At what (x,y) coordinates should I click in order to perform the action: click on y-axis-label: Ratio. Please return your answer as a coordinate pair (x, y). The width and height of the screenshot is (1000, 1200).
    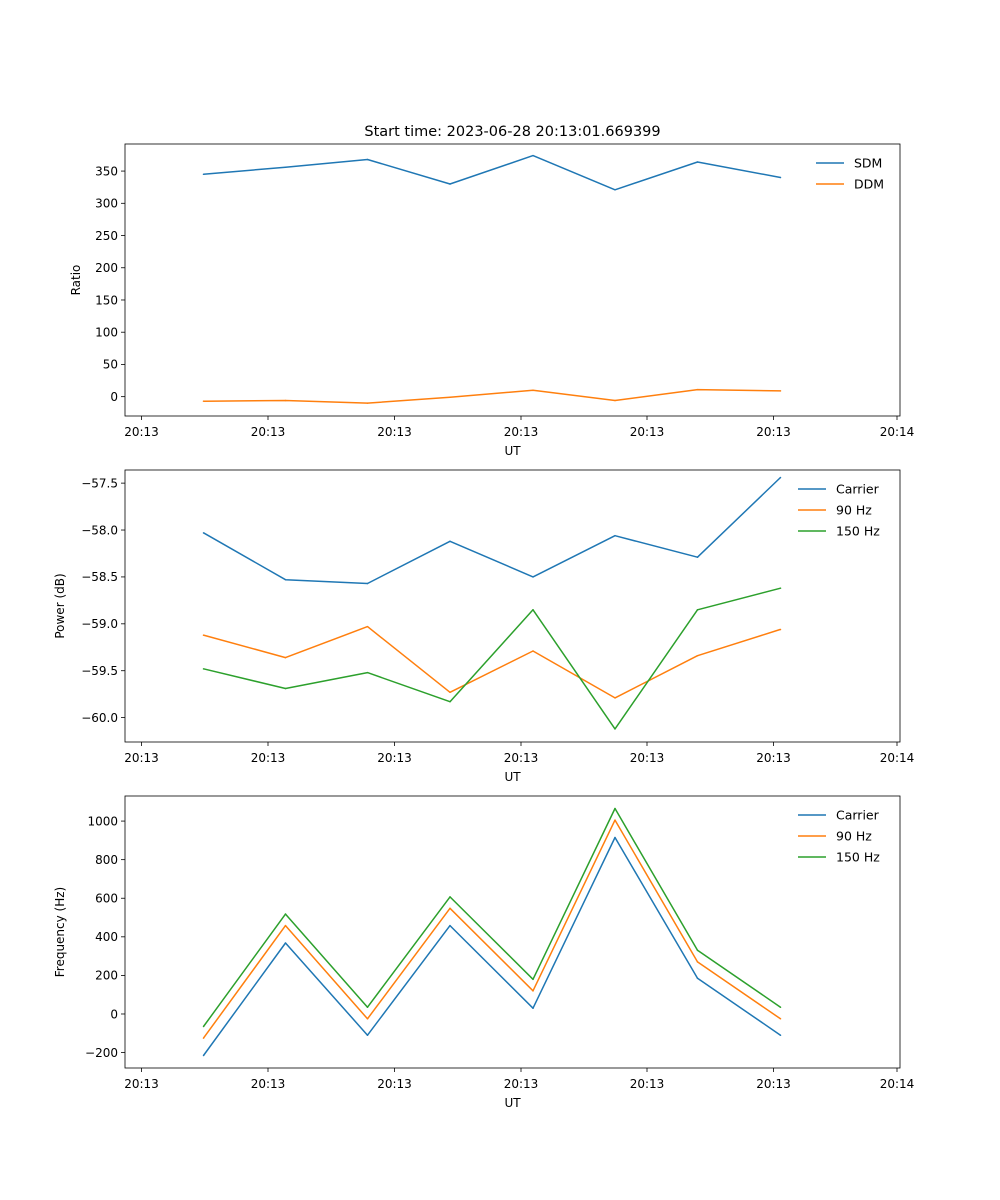
    Looking at the image, I should click on (76, 280).